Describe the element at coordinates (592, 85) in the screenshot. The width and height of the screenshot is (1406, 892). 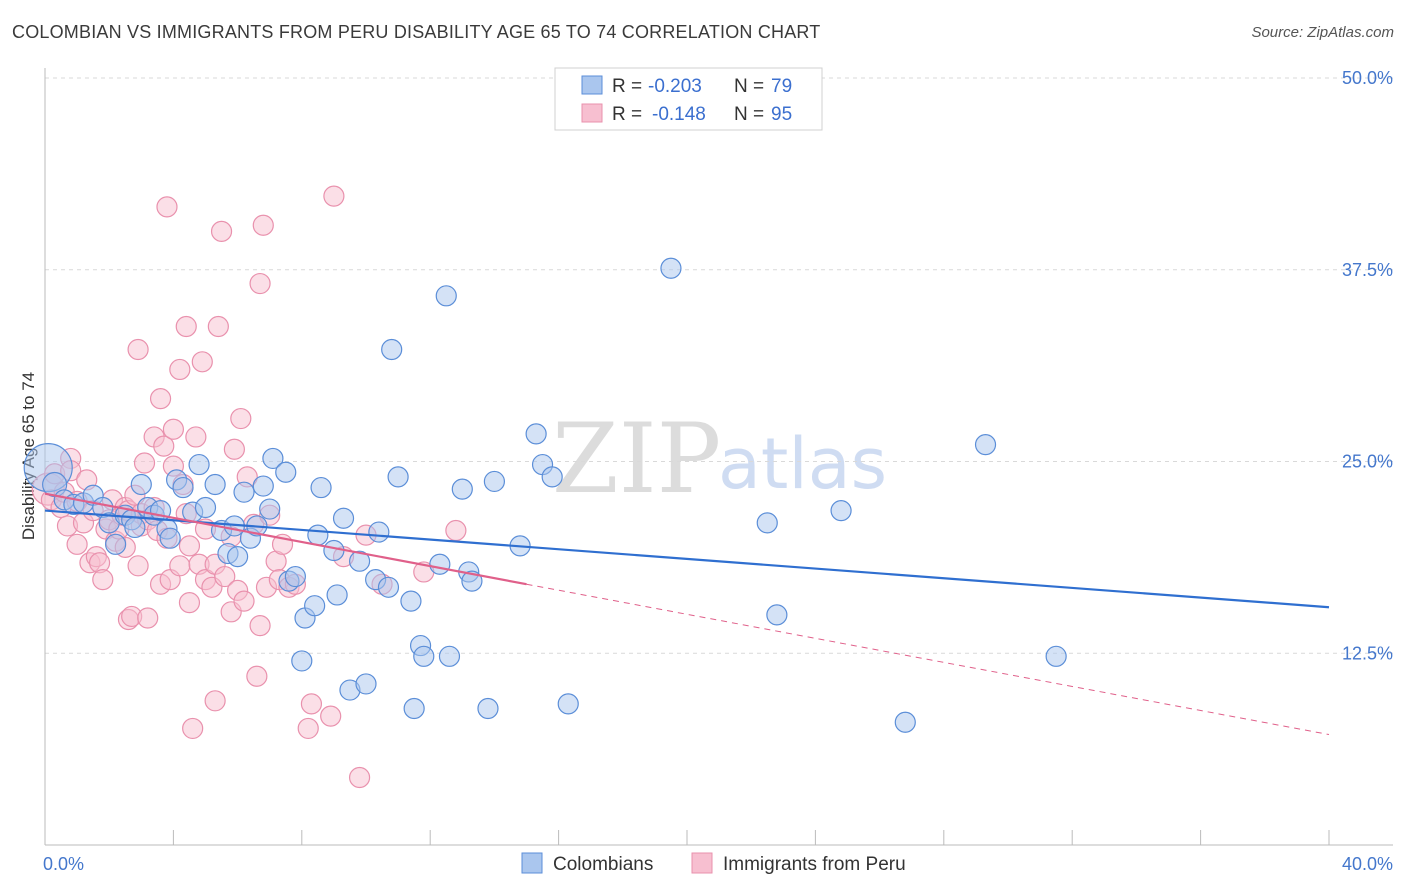
I see `legend-swatch-colombians` at that location.